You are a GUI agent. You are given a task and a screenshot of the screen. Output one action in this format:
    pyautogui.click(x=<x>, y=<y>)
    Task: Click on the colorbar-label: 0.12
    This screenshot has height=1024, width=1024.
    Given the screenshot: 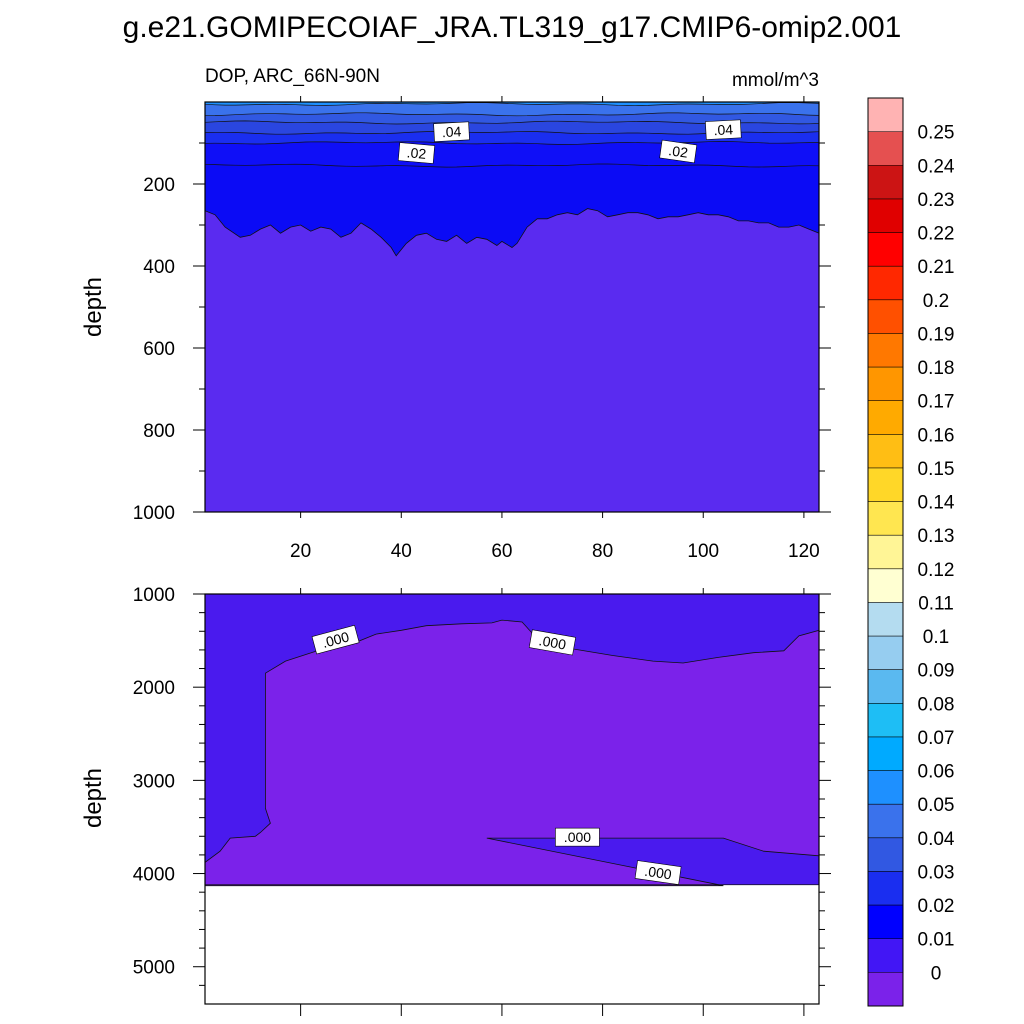 What is the action you would take?
    pyautogui.click(x=936, y=570)
    